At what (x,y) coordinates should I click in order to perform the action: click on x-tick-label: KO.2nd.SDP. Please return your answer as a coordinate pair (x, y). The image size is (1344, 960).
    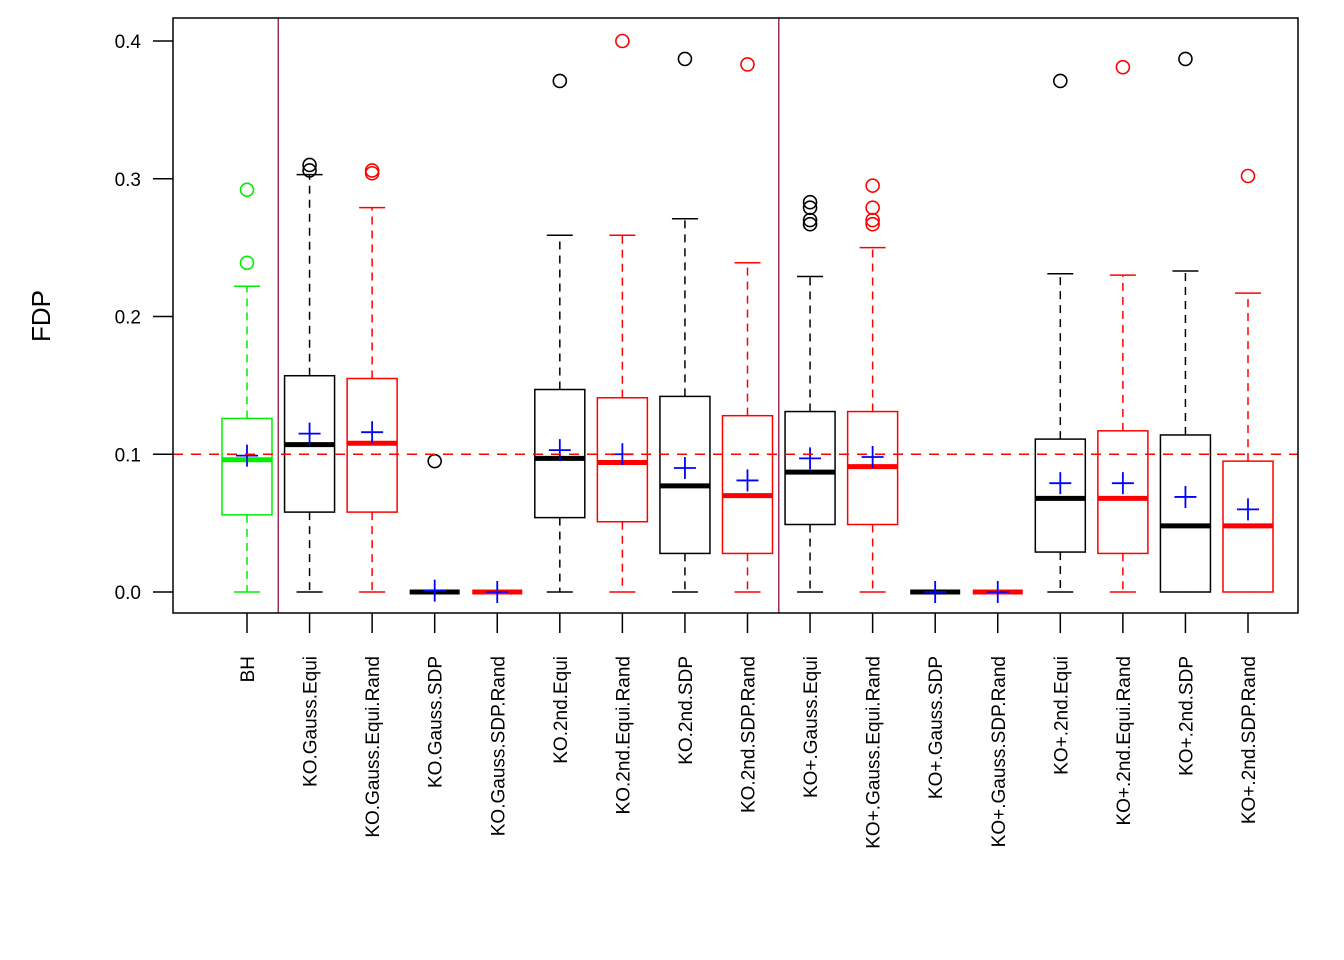
    Looking at the image, I should click on (686, 710).